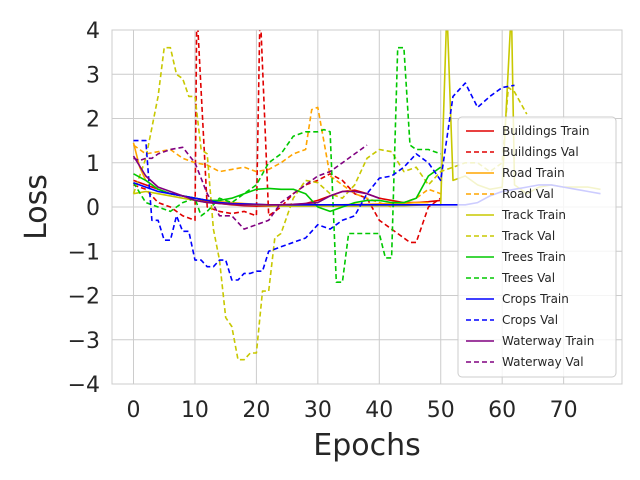 Image resolution: width=640 pixels, height=480 pixels. What do you see at coordinates (533, 173) in the screenshot?
I see `legend-label: Road Train` at bounding box center [533, 173].